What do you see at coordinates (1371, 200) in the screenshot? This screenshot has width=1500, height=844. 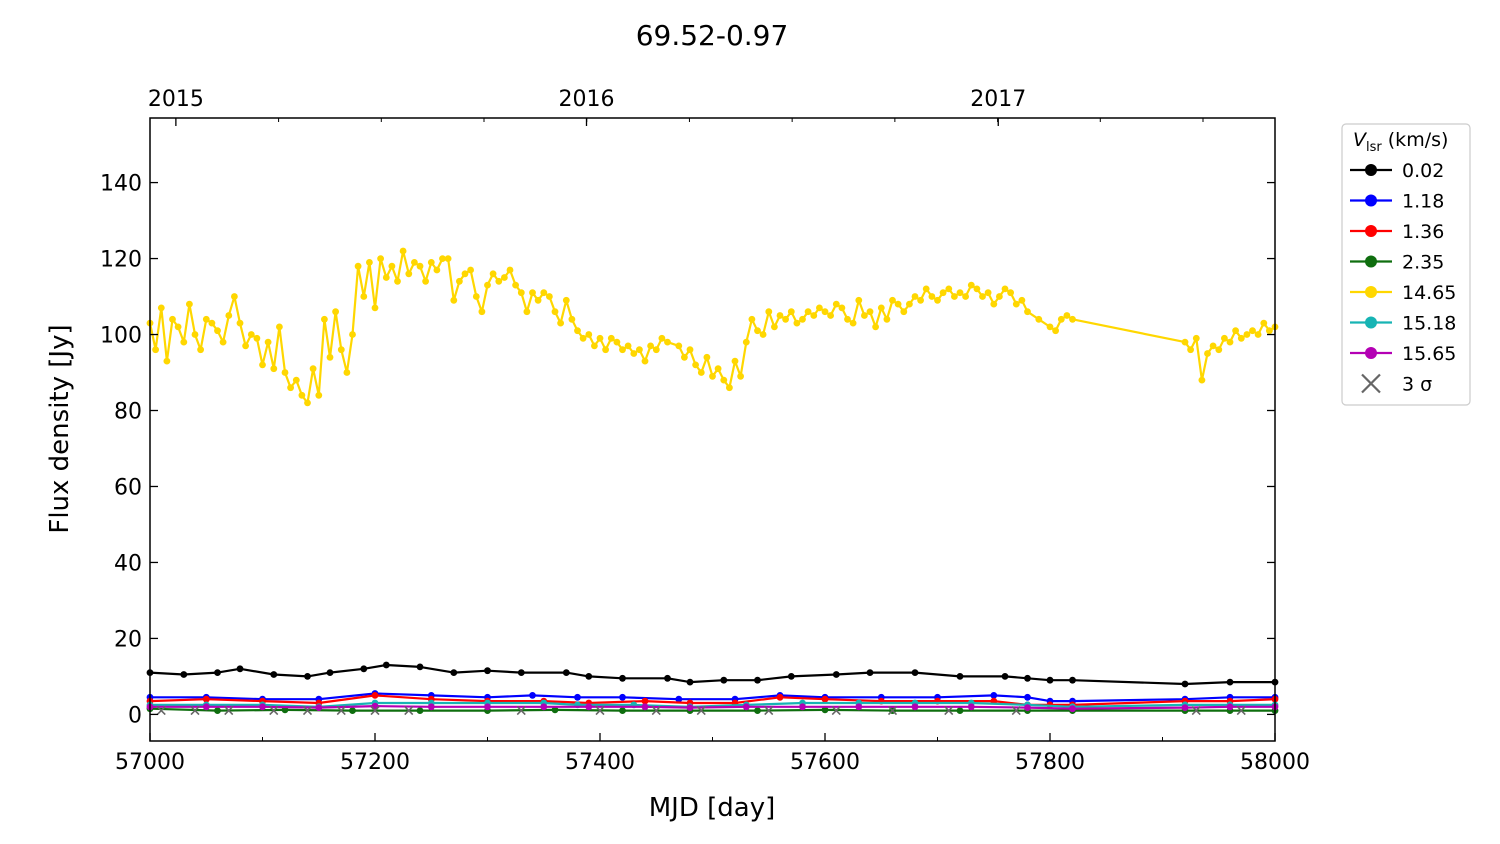 I see `legend-marker` at bounding box center [1371, 200].